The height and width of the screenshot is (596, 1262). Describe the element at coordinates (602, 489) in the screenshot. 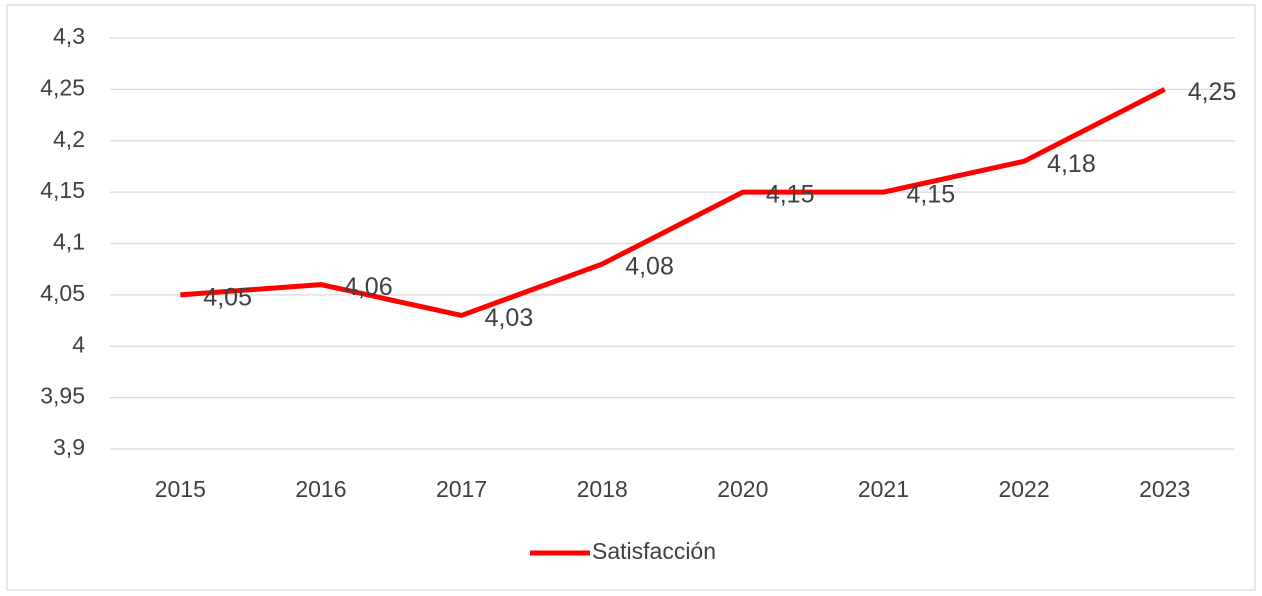

I see `x-tick-label: 2018` at that location.